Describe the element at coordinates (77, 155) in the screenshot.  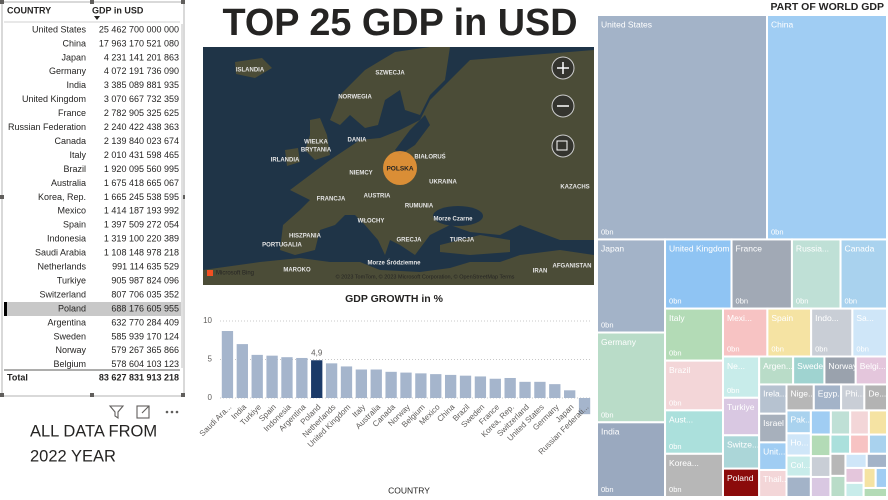
I see `country-cell: Italy` at that location.